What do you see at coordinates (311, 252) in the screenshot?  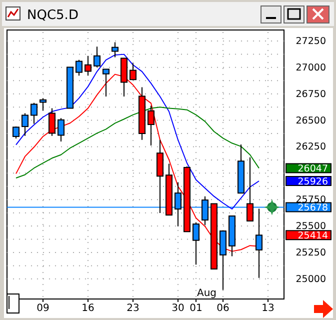 I see `y-tick-label: 25250` at bounding box center [311, 252].